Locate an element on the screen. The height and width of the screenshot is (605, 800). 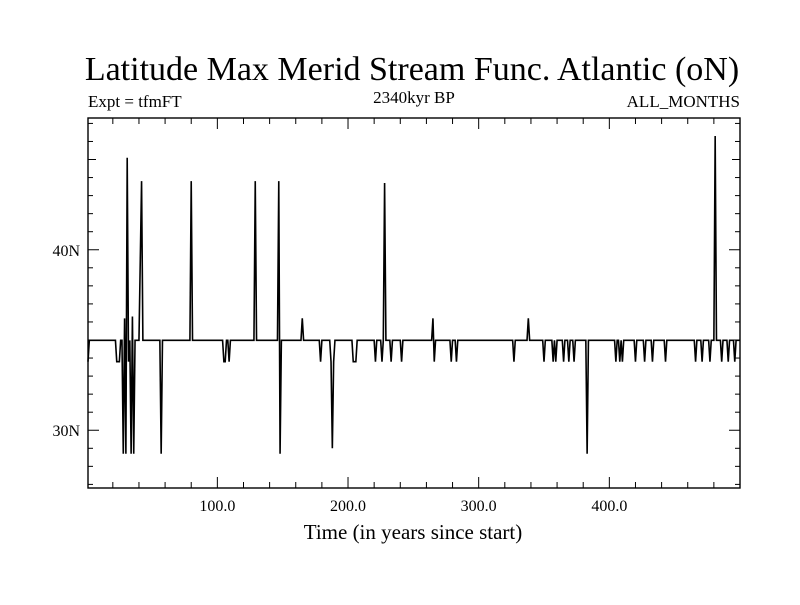
period-label: 2340kyr BP is located at coordinates (414, 97).